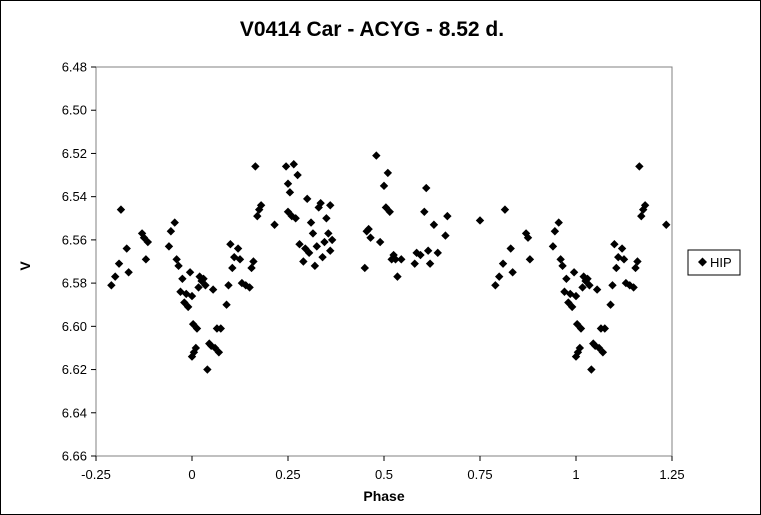 This screenshot has width=761, height=515. Describe the element at coordinates (79, 262) in the screenshot. I see `y-axis: 6.48 6.50 6.52 6.54 6.56 6.58 6.60 6.62 6.64 6.66` at that location.